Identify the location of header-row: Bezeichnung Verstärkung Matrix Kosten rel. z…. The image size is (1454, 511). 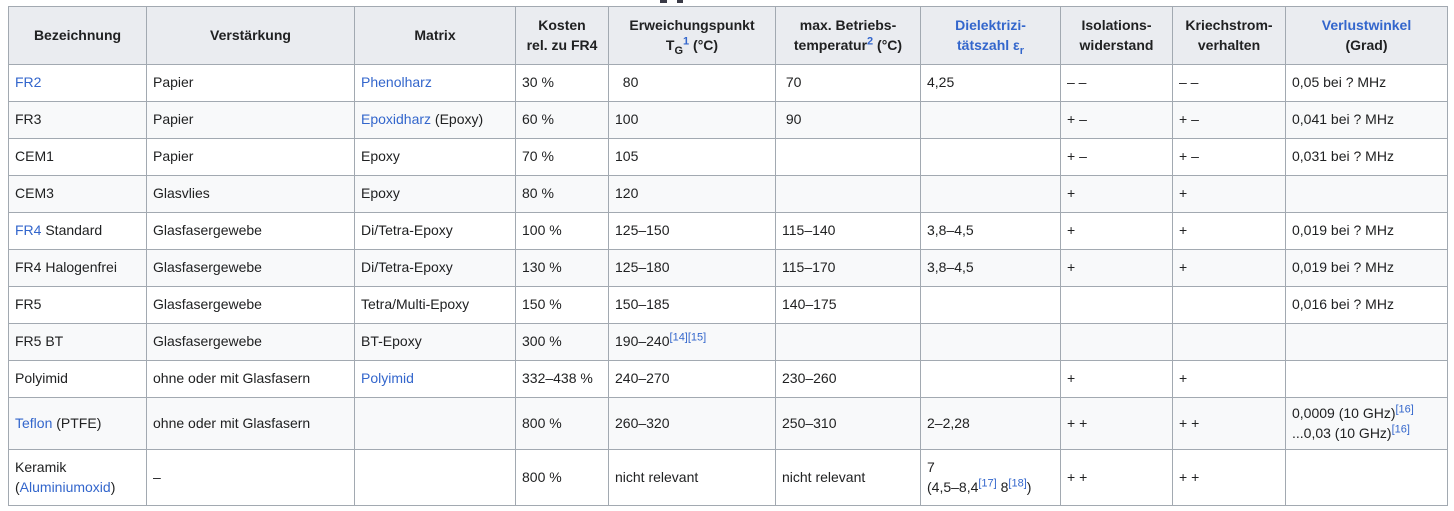
(728, 35).